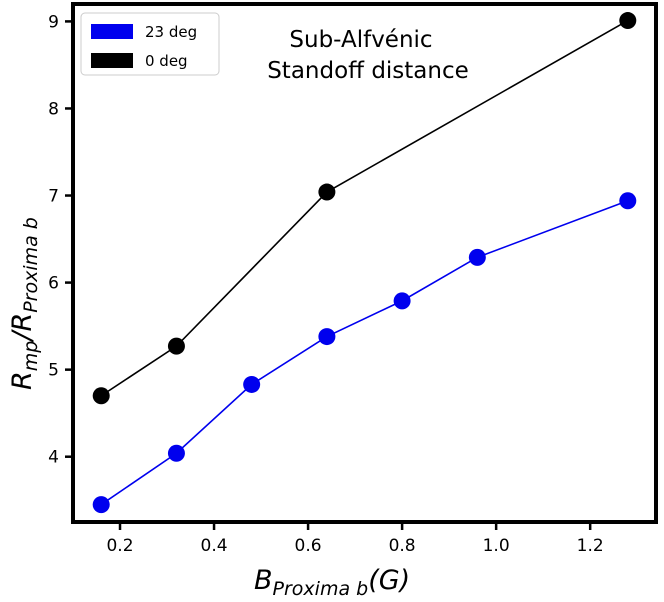 The image size is (664, 602). I want to click on x-tick-label: 0.2, so click(119, 546).